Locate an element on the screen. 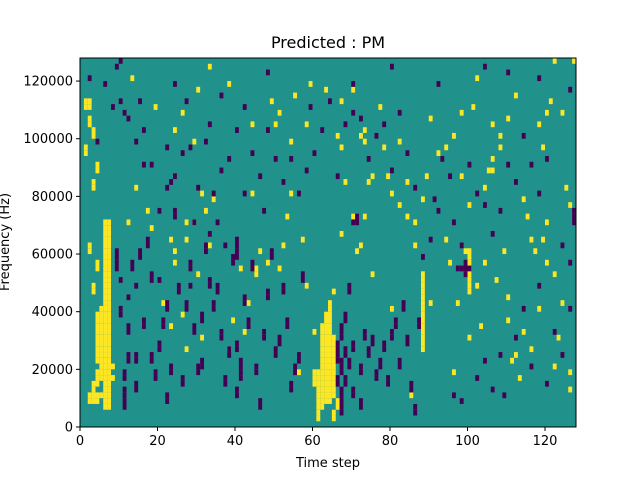 The width and height of the screenshot is (640, 480). y-axis-ticks: 0 20000 40000 60000 80000 100000 120000 is located at coordinates (51, 255).